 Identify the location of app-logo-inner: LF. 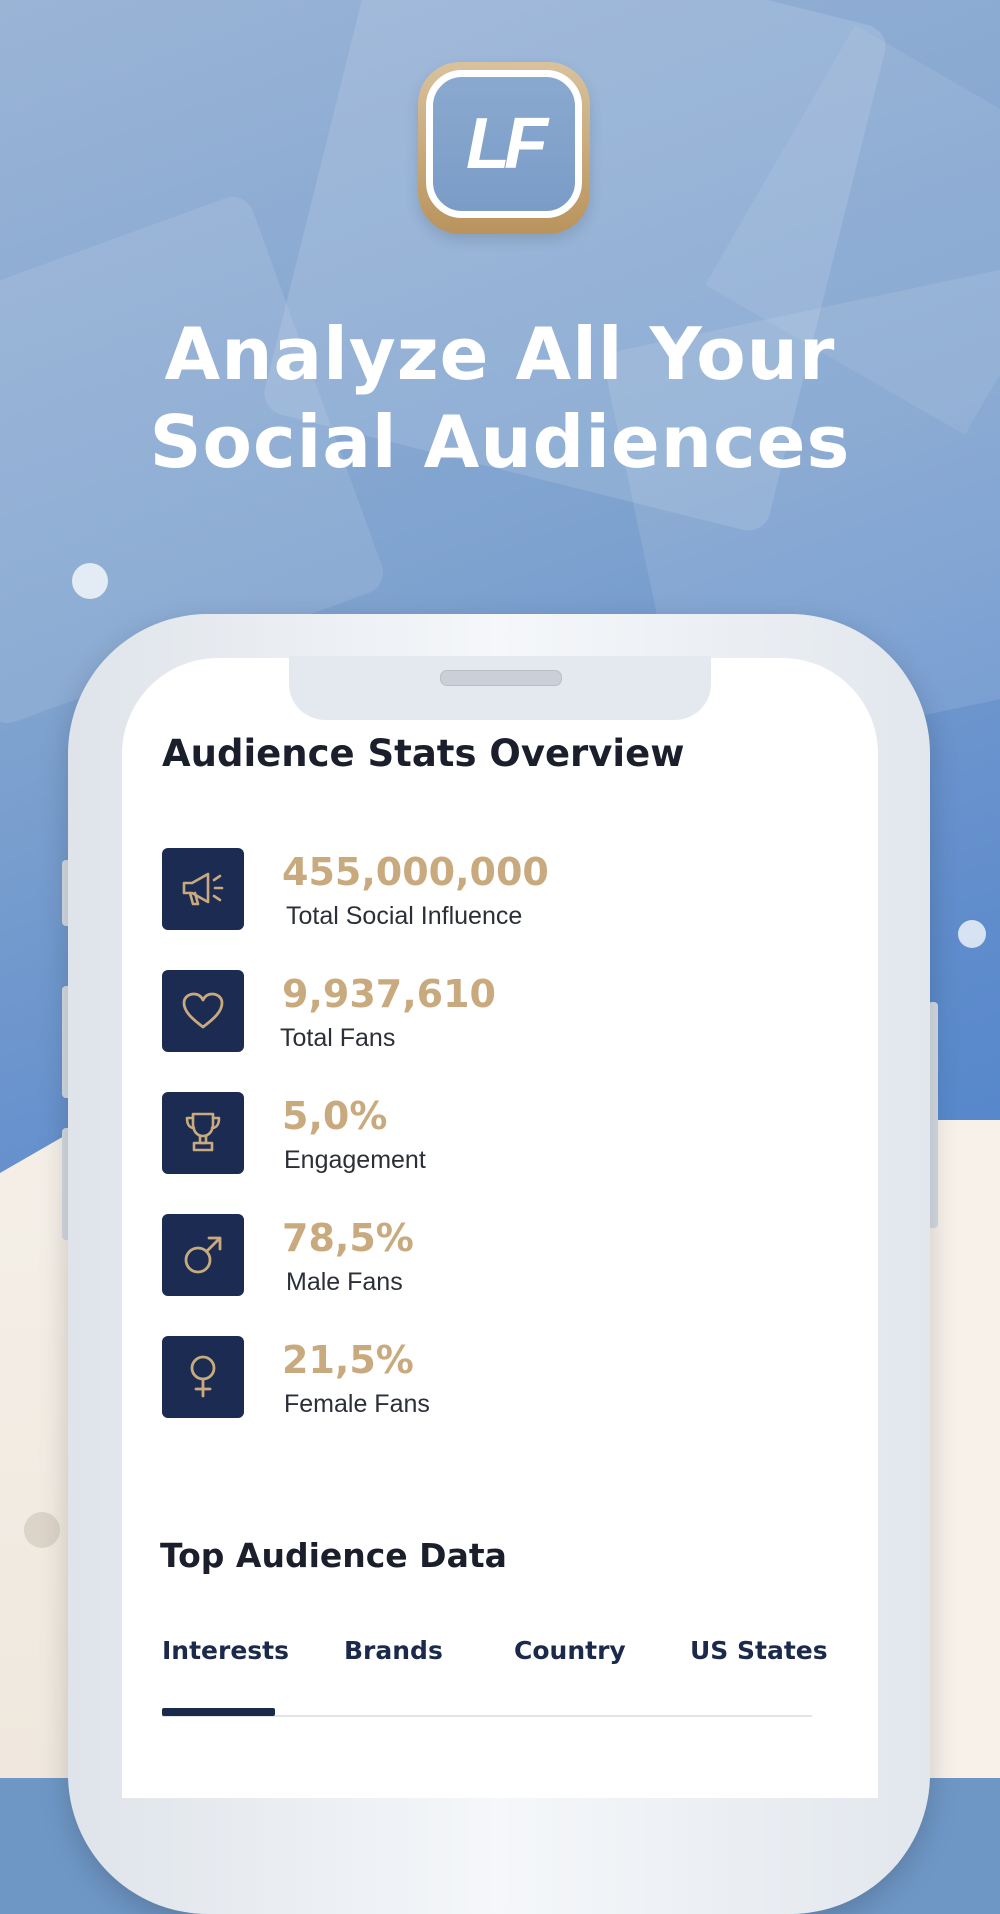
(504, 144).